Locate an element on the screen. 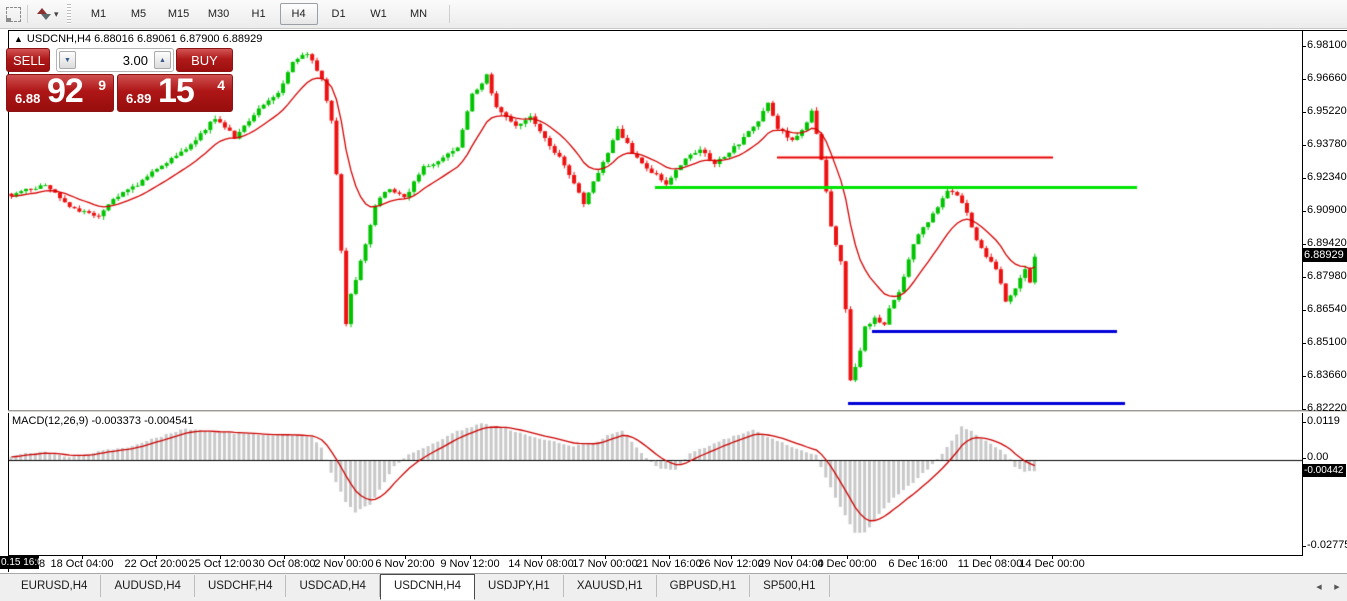 Image resolution: width=1347 pixels, height=601 pixels. chart-tab-xauusd: XAUUSD,H1 is located at coordinates (610, 586).